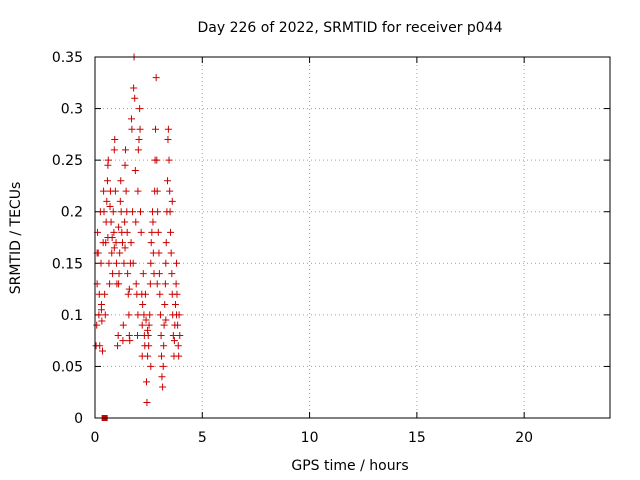 The width and height of the screenshot is (640, 480). Describe the element at coordinates (202, 438) in the screenshot. I see `x-tick-label: 5` at that location.